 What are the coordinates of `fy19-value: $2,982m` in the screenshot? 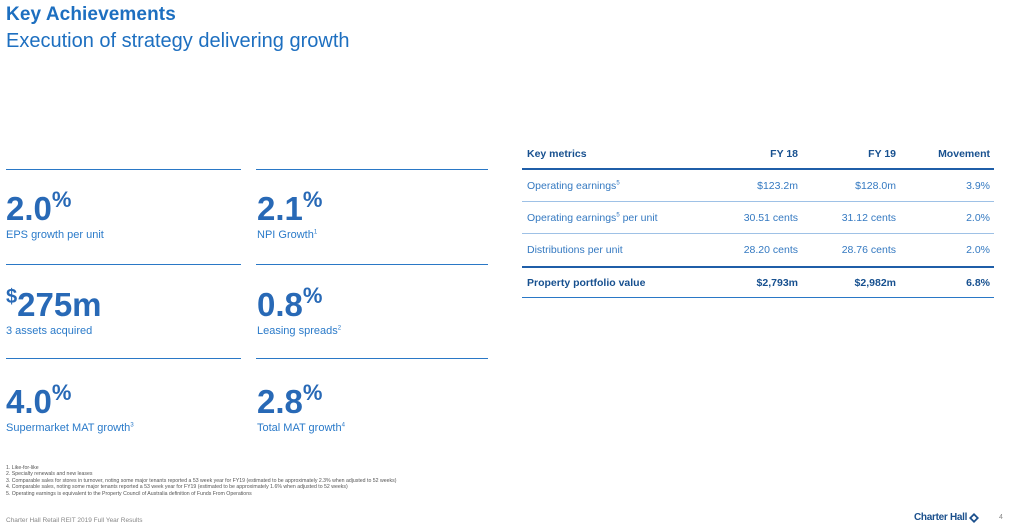 It's located at (875, 282).